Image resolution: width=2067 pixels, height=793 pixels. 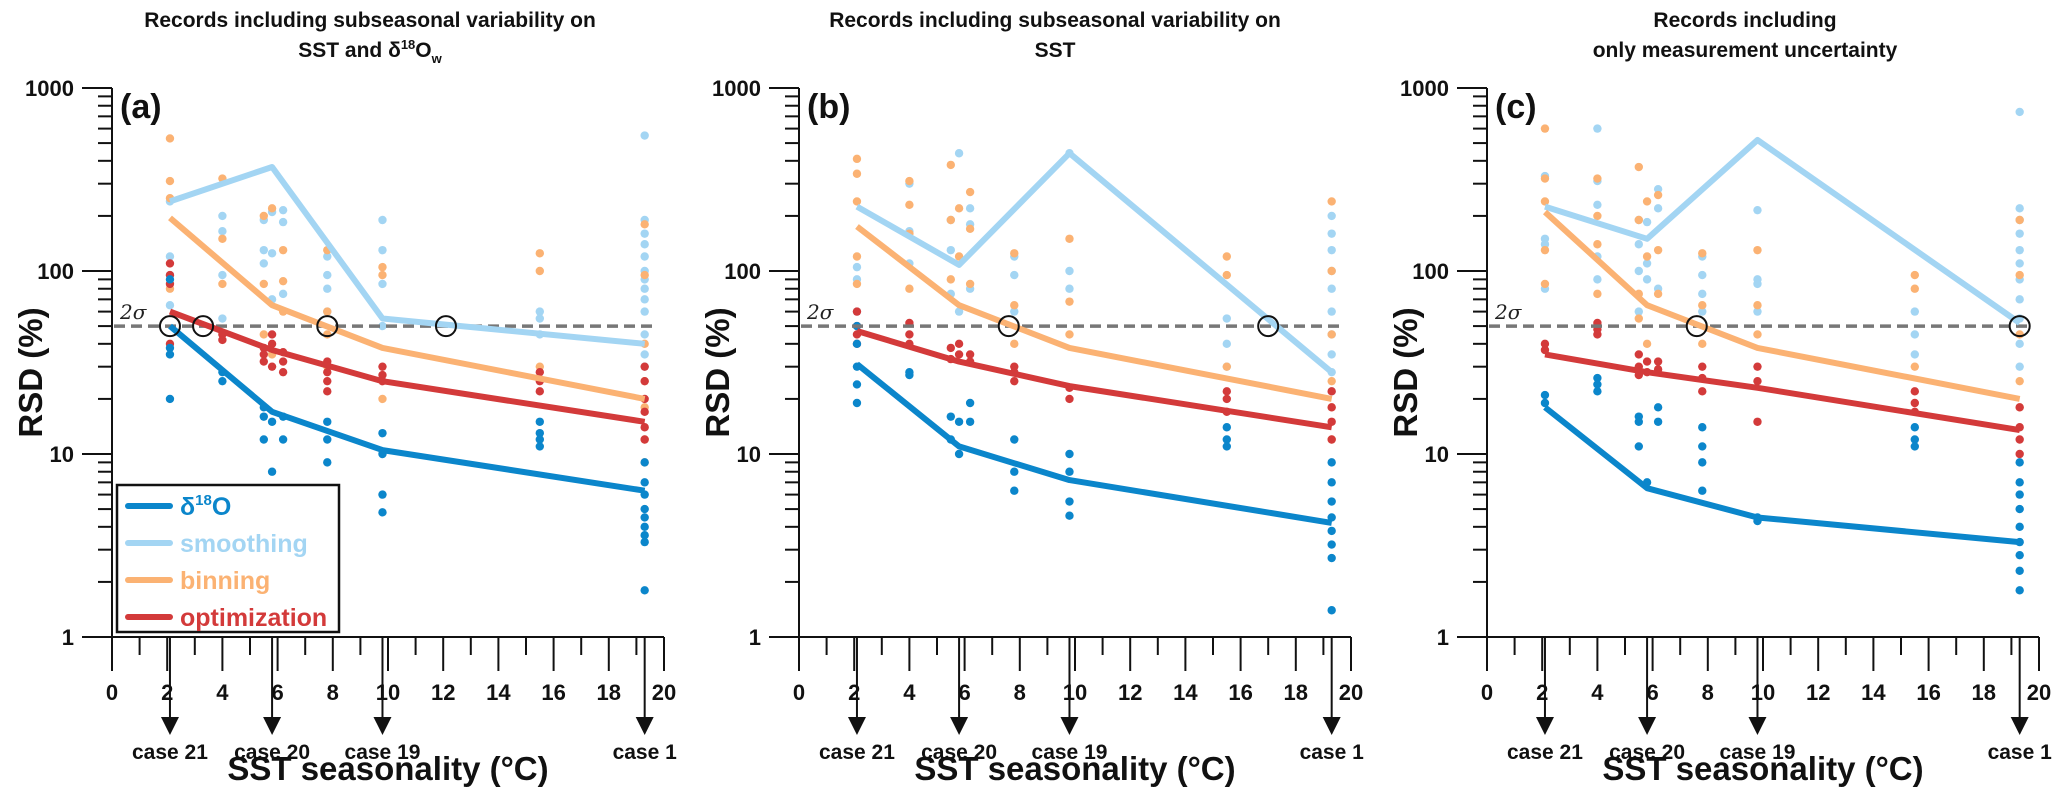 What do you see at coordinates (755, 637) in the screenshot?
I see `y-tick-label: 1` at bounding box center [755, 637].